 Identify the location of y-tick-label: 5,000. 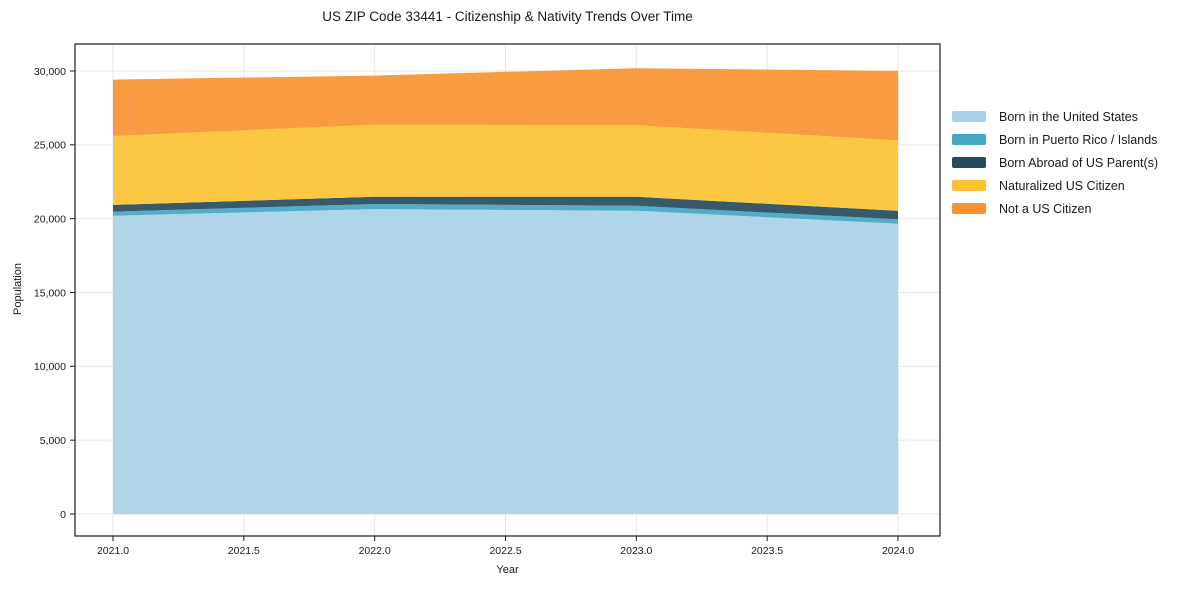
(53, 441).